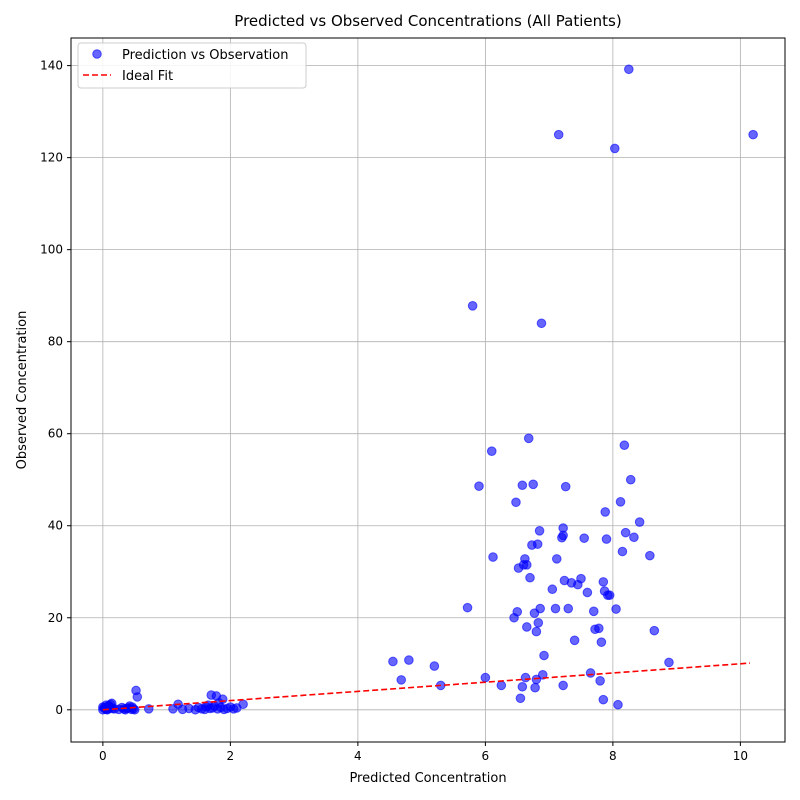 This screenshot has width=800, height=800. I want to click on legend-box, so click(192, 65).